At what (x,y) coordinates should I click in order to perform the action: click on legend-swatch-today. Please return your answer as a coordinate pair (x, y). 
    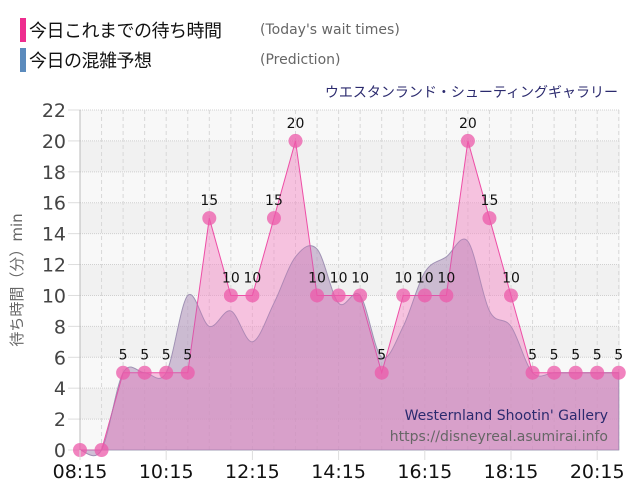
    Looking at the image, I should click on (23, 30).